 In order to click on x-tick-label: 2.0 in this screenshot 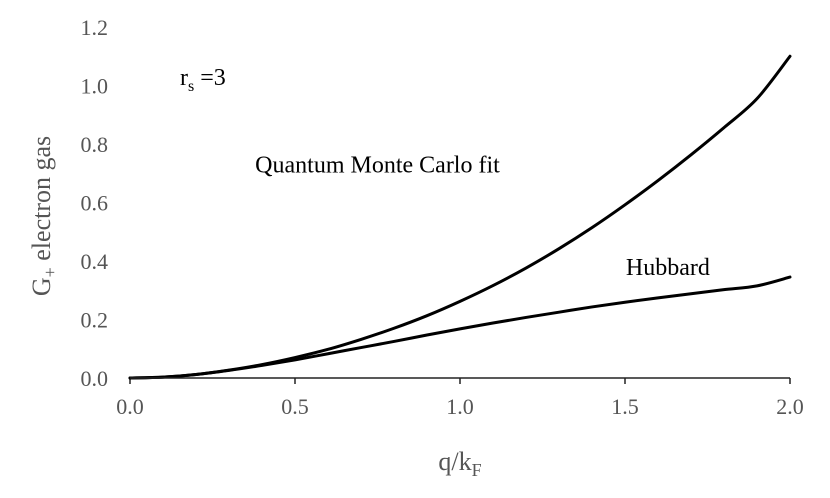, I will do `click(790, 406)`.